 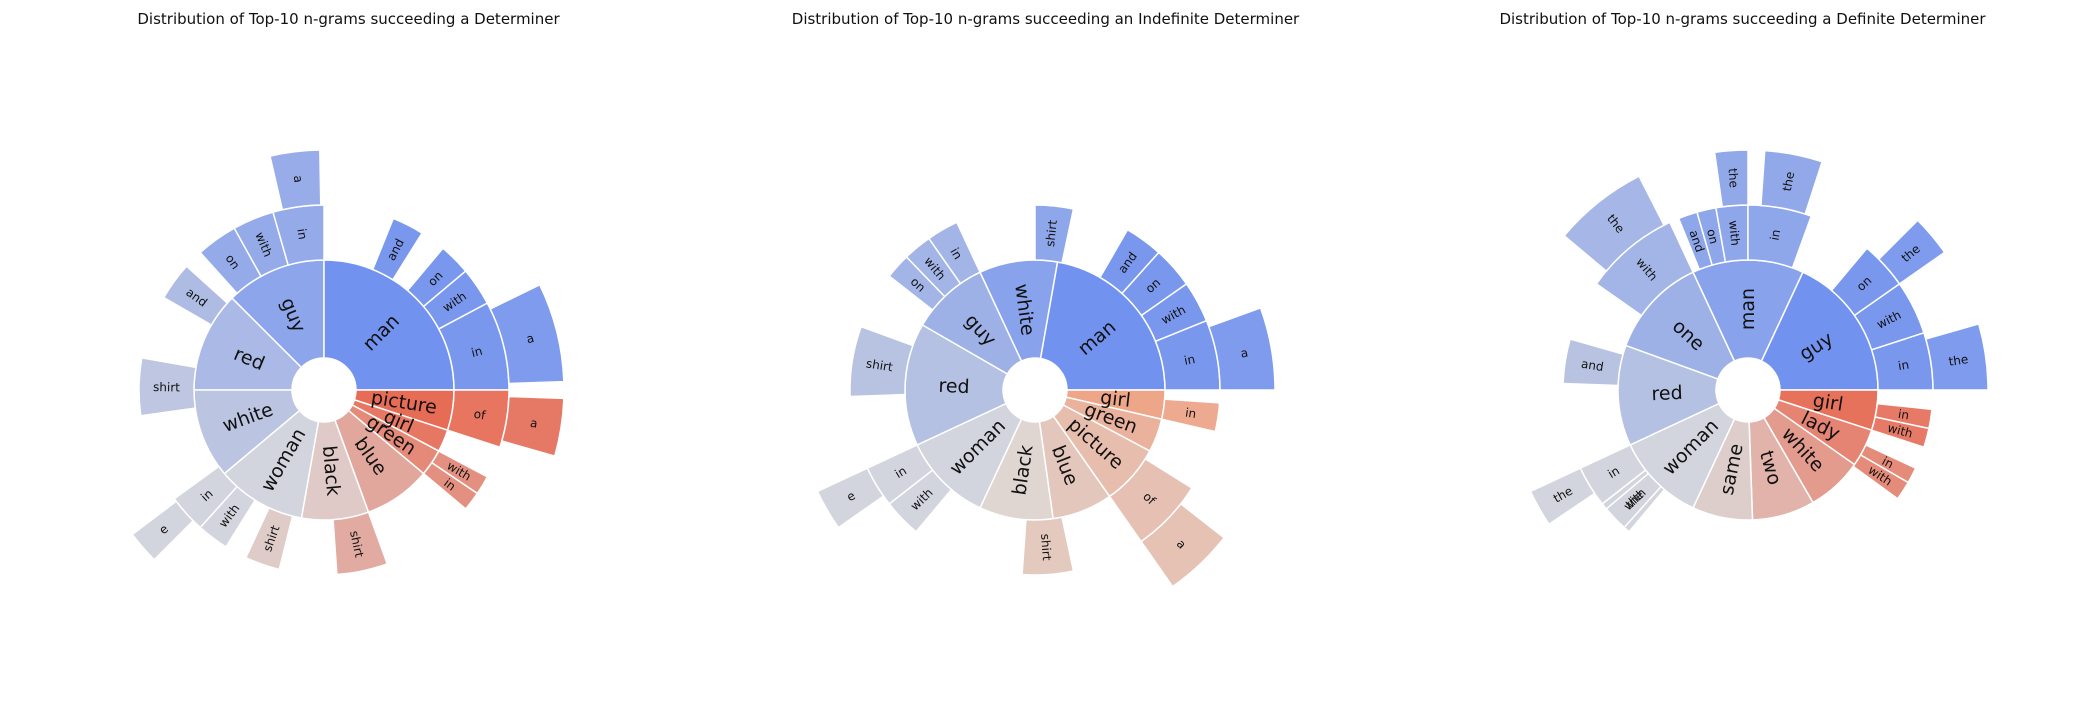 What do you see at coordinates (480, 415) in the screenshot?
I see `segment-label-level2: of` at bounding box center [480, 415].